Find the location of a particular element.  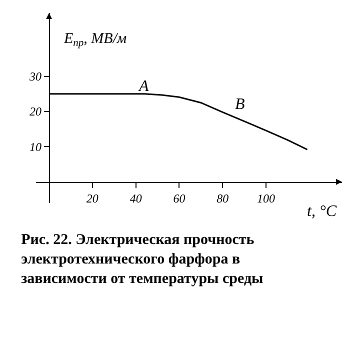

x-tick-label: 100 is located at coordinates (266, 198).